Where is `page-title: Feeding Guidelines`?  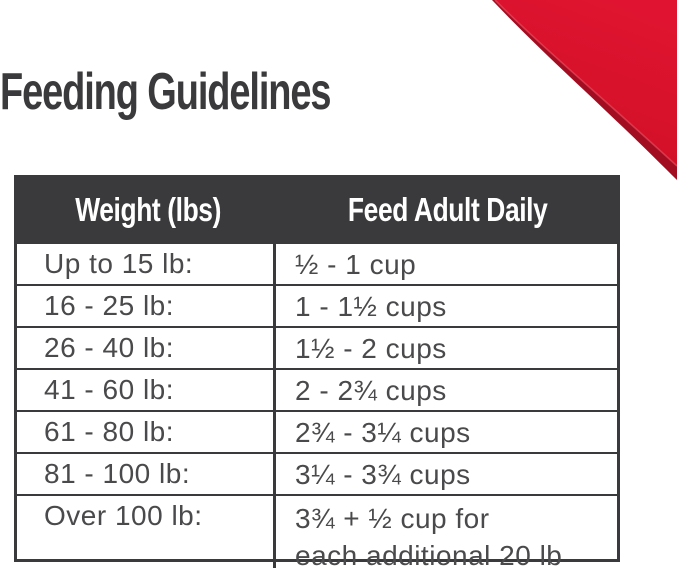 page-title: Feeding Guidelines is located at coordinates (166, 92).